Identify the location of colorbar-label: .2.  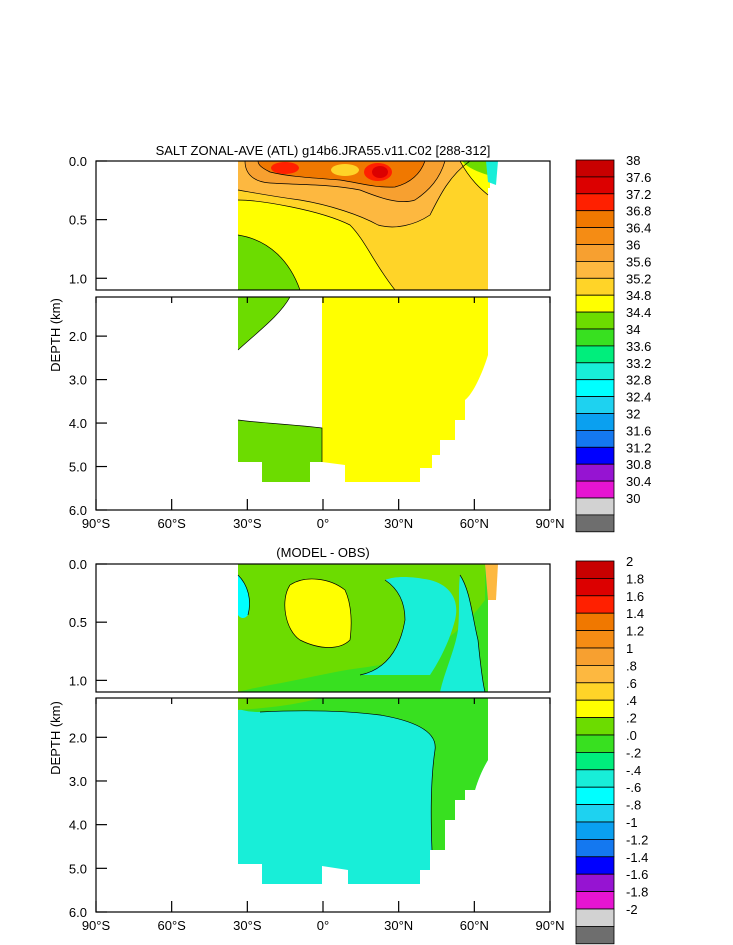
(631, 718).